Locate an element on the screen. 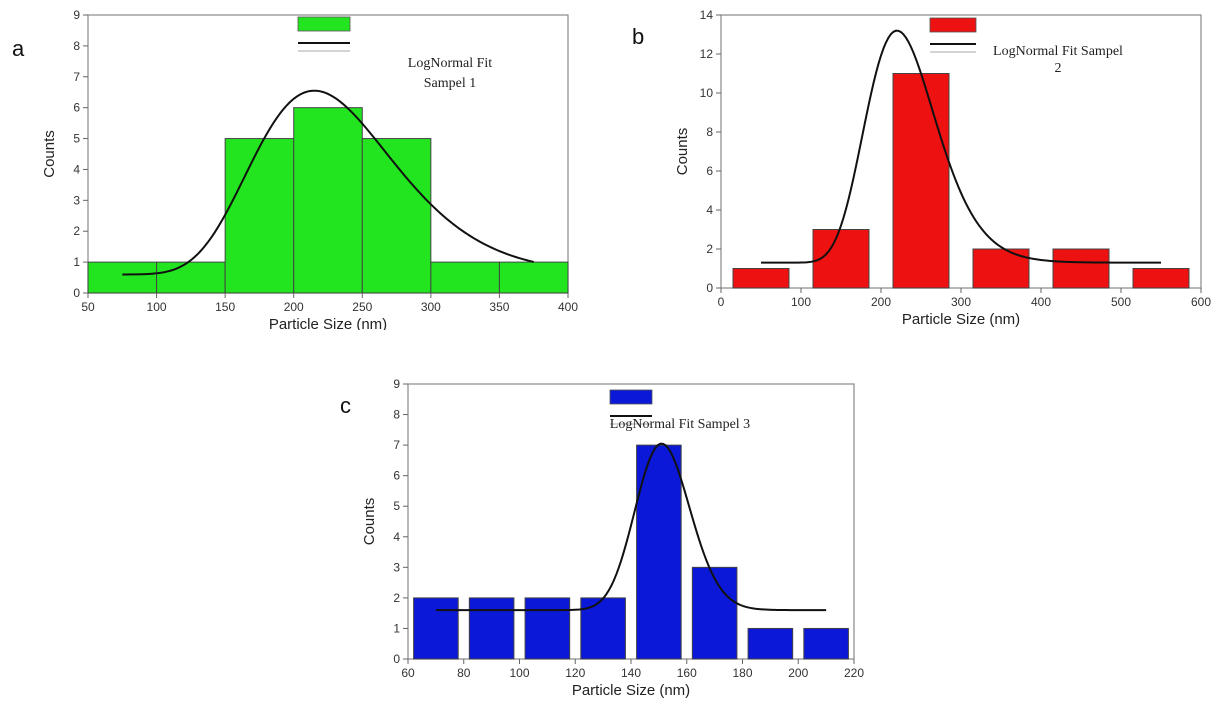 This screenshot has height=704, width=1219. x-tick-label: 160 is located at coordinates (687, 673).